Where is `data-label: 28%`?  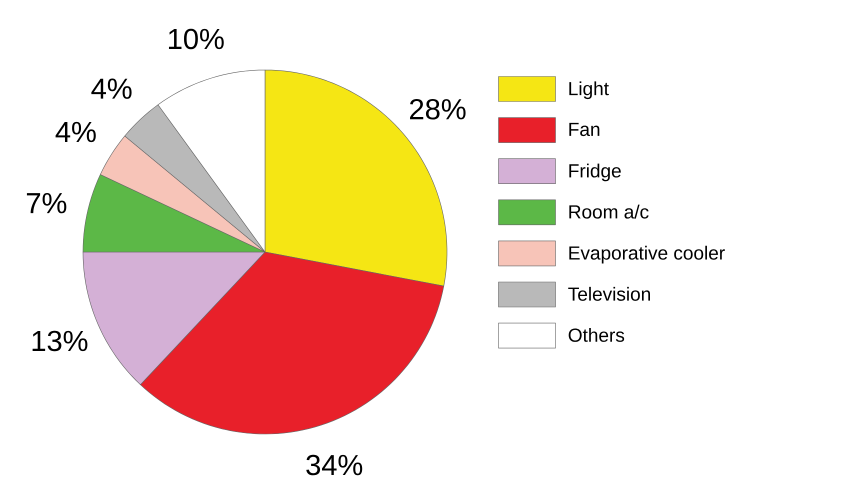
data-label: 28% is located at coordinates (438, 109).